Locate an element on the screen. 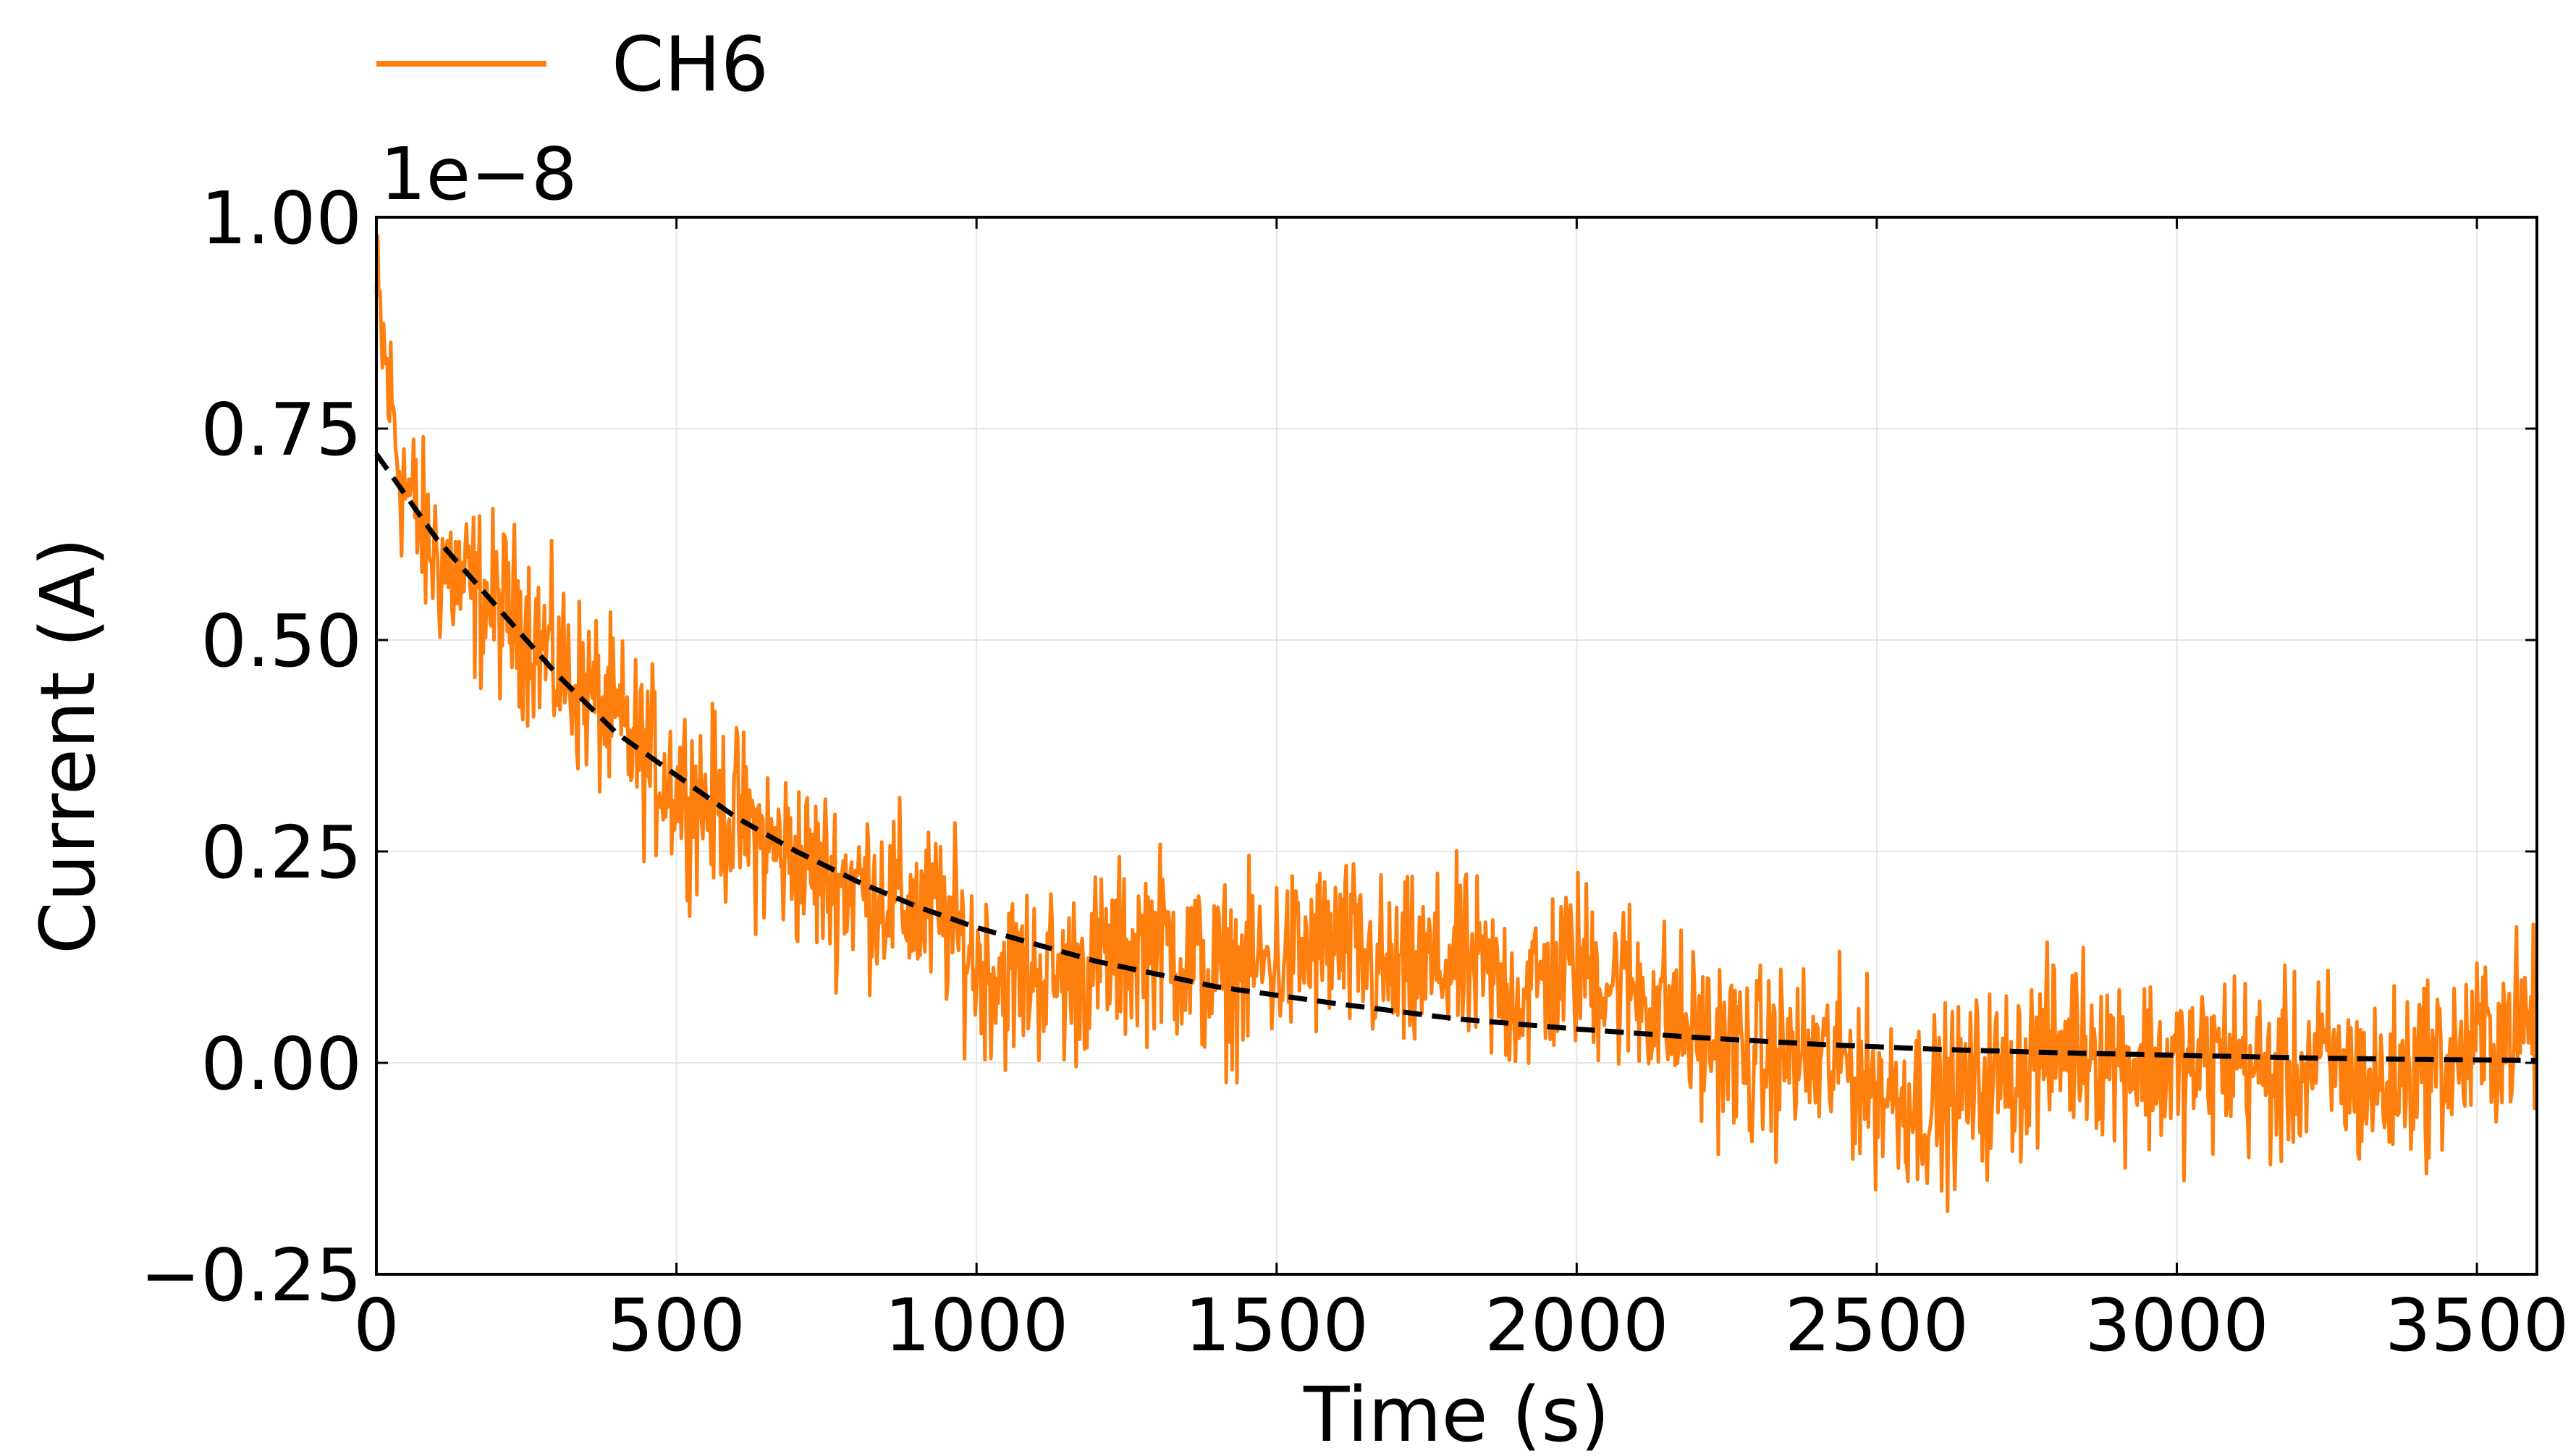 This screenshot has width=2576, height=1456. x-tick-label: 2000 is located at coordinates (1577, 1325).